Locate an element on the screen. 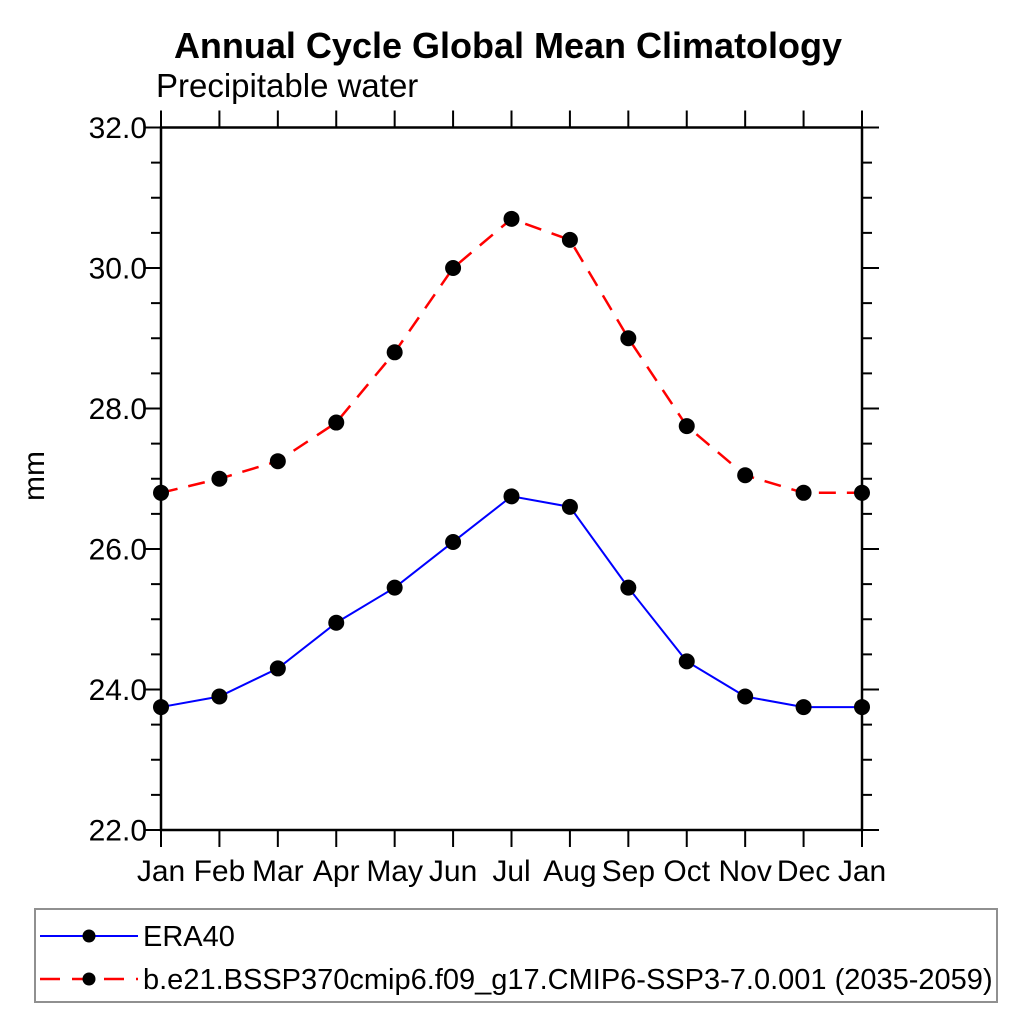 The height and width of the screenshot is (1029, 1024). x-tick-label: Apr is located at coordinates (336, 871).